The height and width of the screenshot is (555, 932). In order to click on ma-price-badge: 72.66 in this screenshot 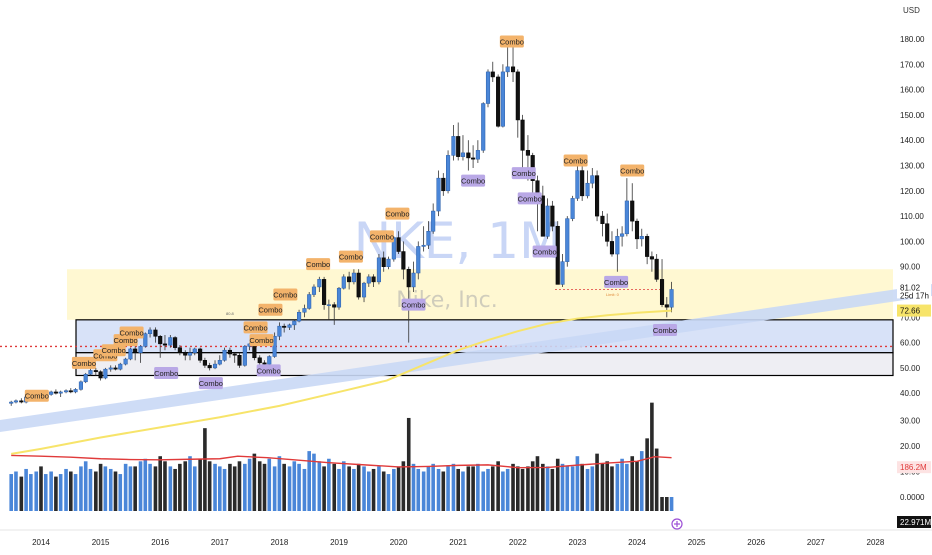, I will do `click(914, 310)`.